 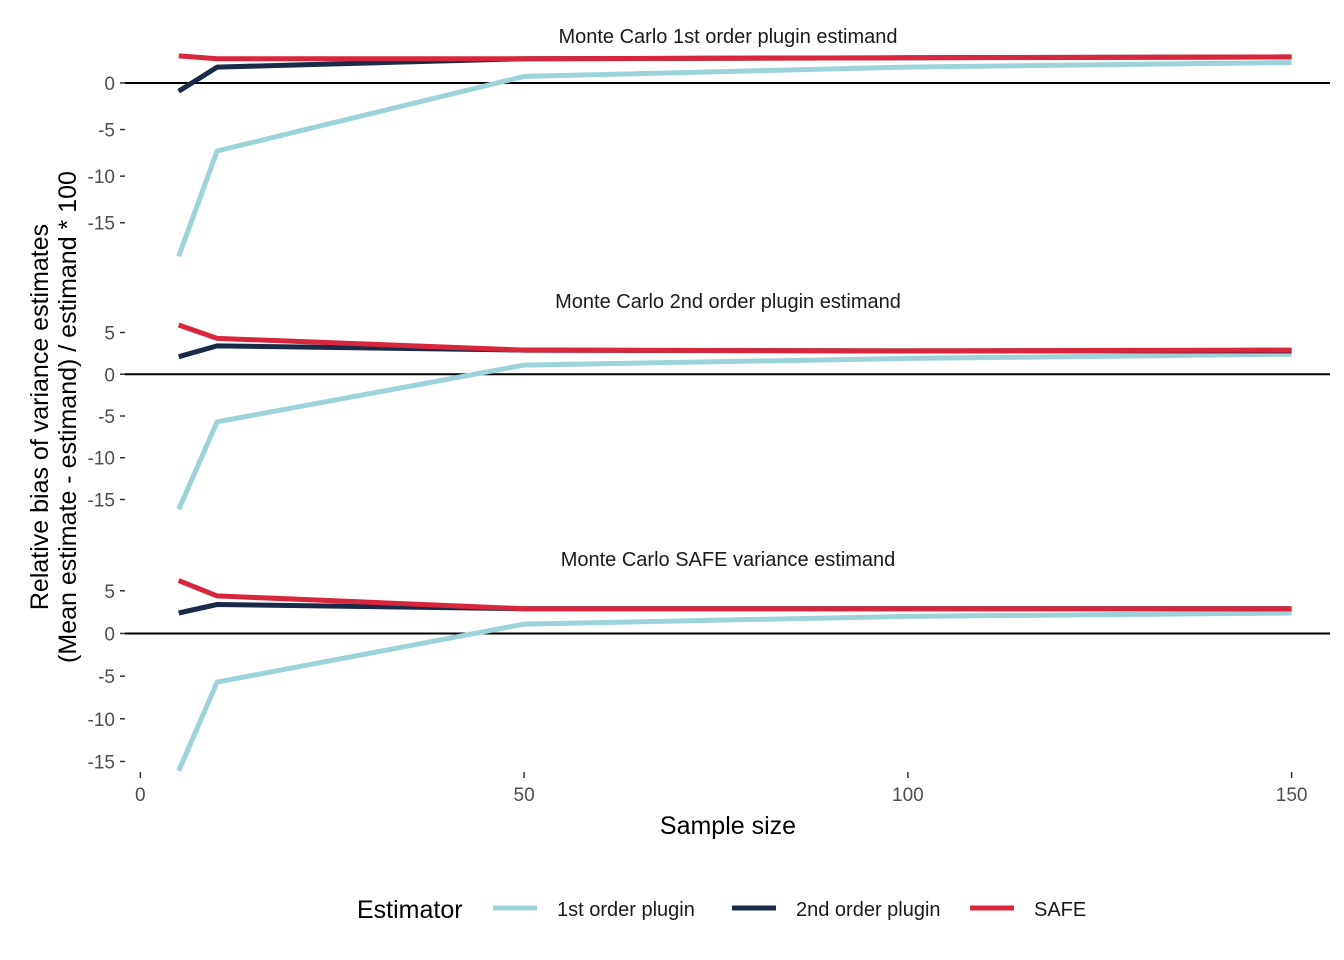 What do you see at coordinates (868, 910) in the screenshot?
I see `legend-label-2nd-order-plugin: 2nd order plugin` at bounding box center [868, 910].